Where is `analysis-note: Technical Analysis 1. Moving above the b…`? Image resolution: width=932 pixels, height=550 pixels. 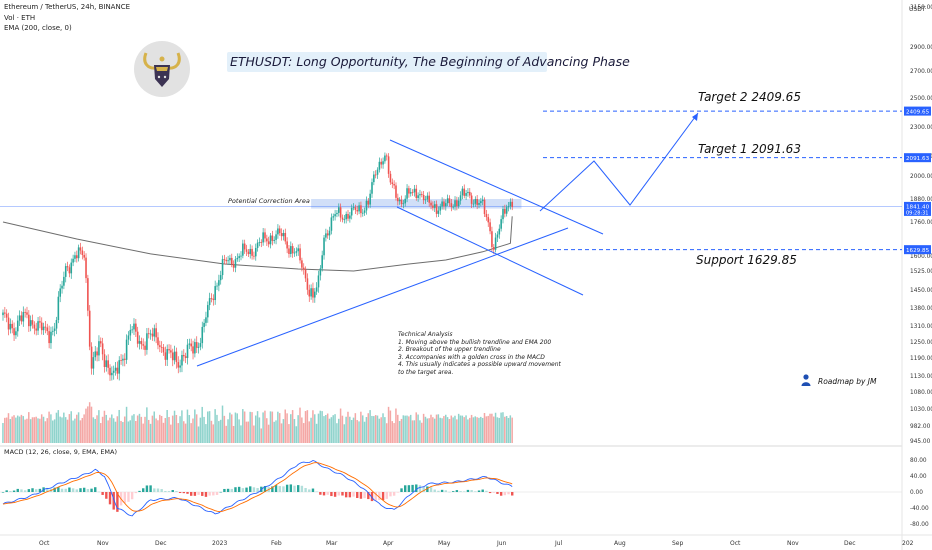
analysis-note: Technical Analysis 1. Moving above the b… is located at coordinates (479, 354).